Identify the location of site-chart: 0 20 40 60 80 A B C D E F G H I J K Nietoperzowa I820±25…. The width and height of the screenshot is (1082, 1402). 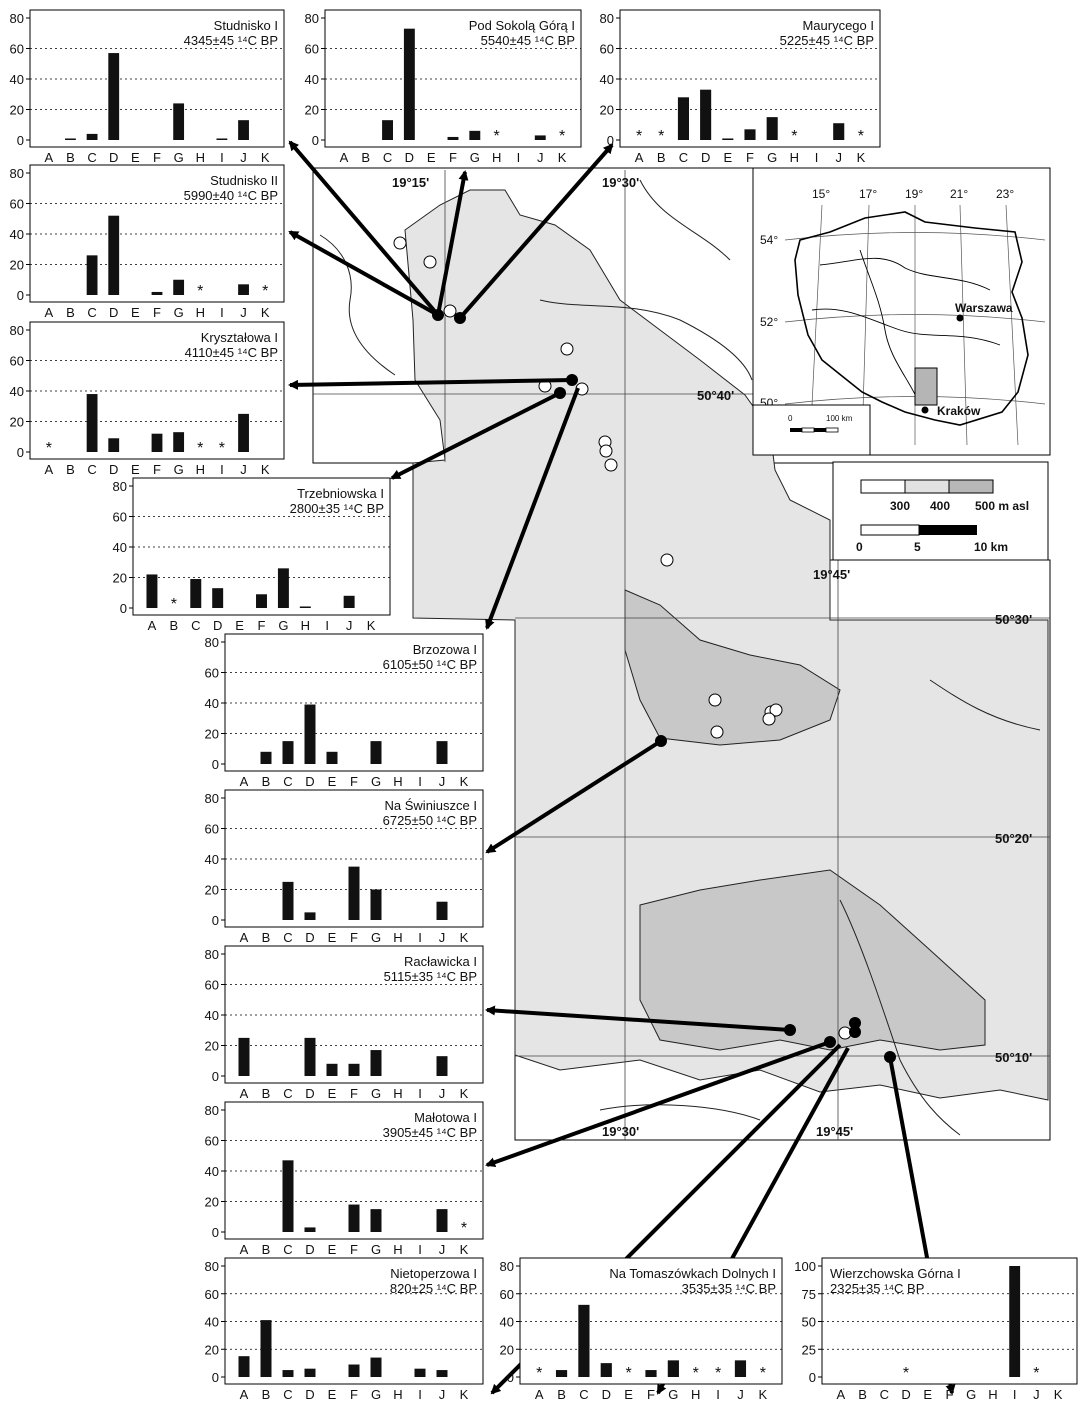
(344, 1329).